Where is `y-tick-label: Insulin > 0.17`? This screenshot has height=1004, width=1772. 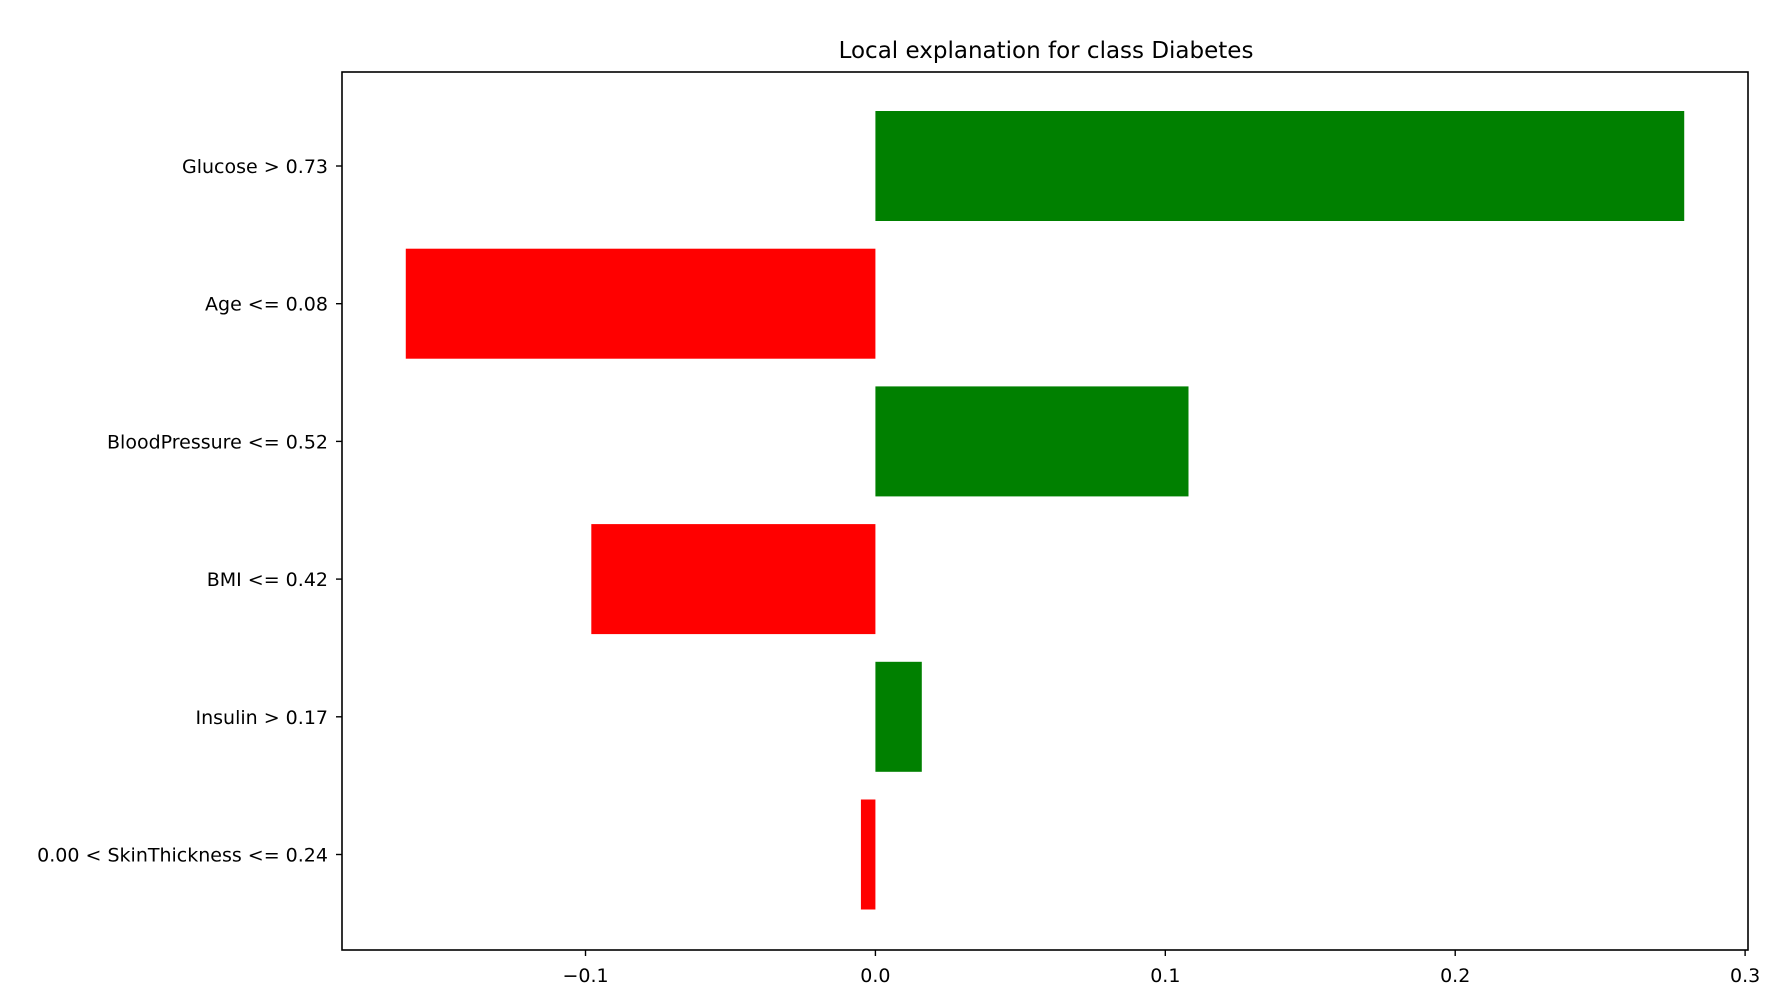 y-tick-label: Insulin > 0.17 is located at coordinates (262, 718).